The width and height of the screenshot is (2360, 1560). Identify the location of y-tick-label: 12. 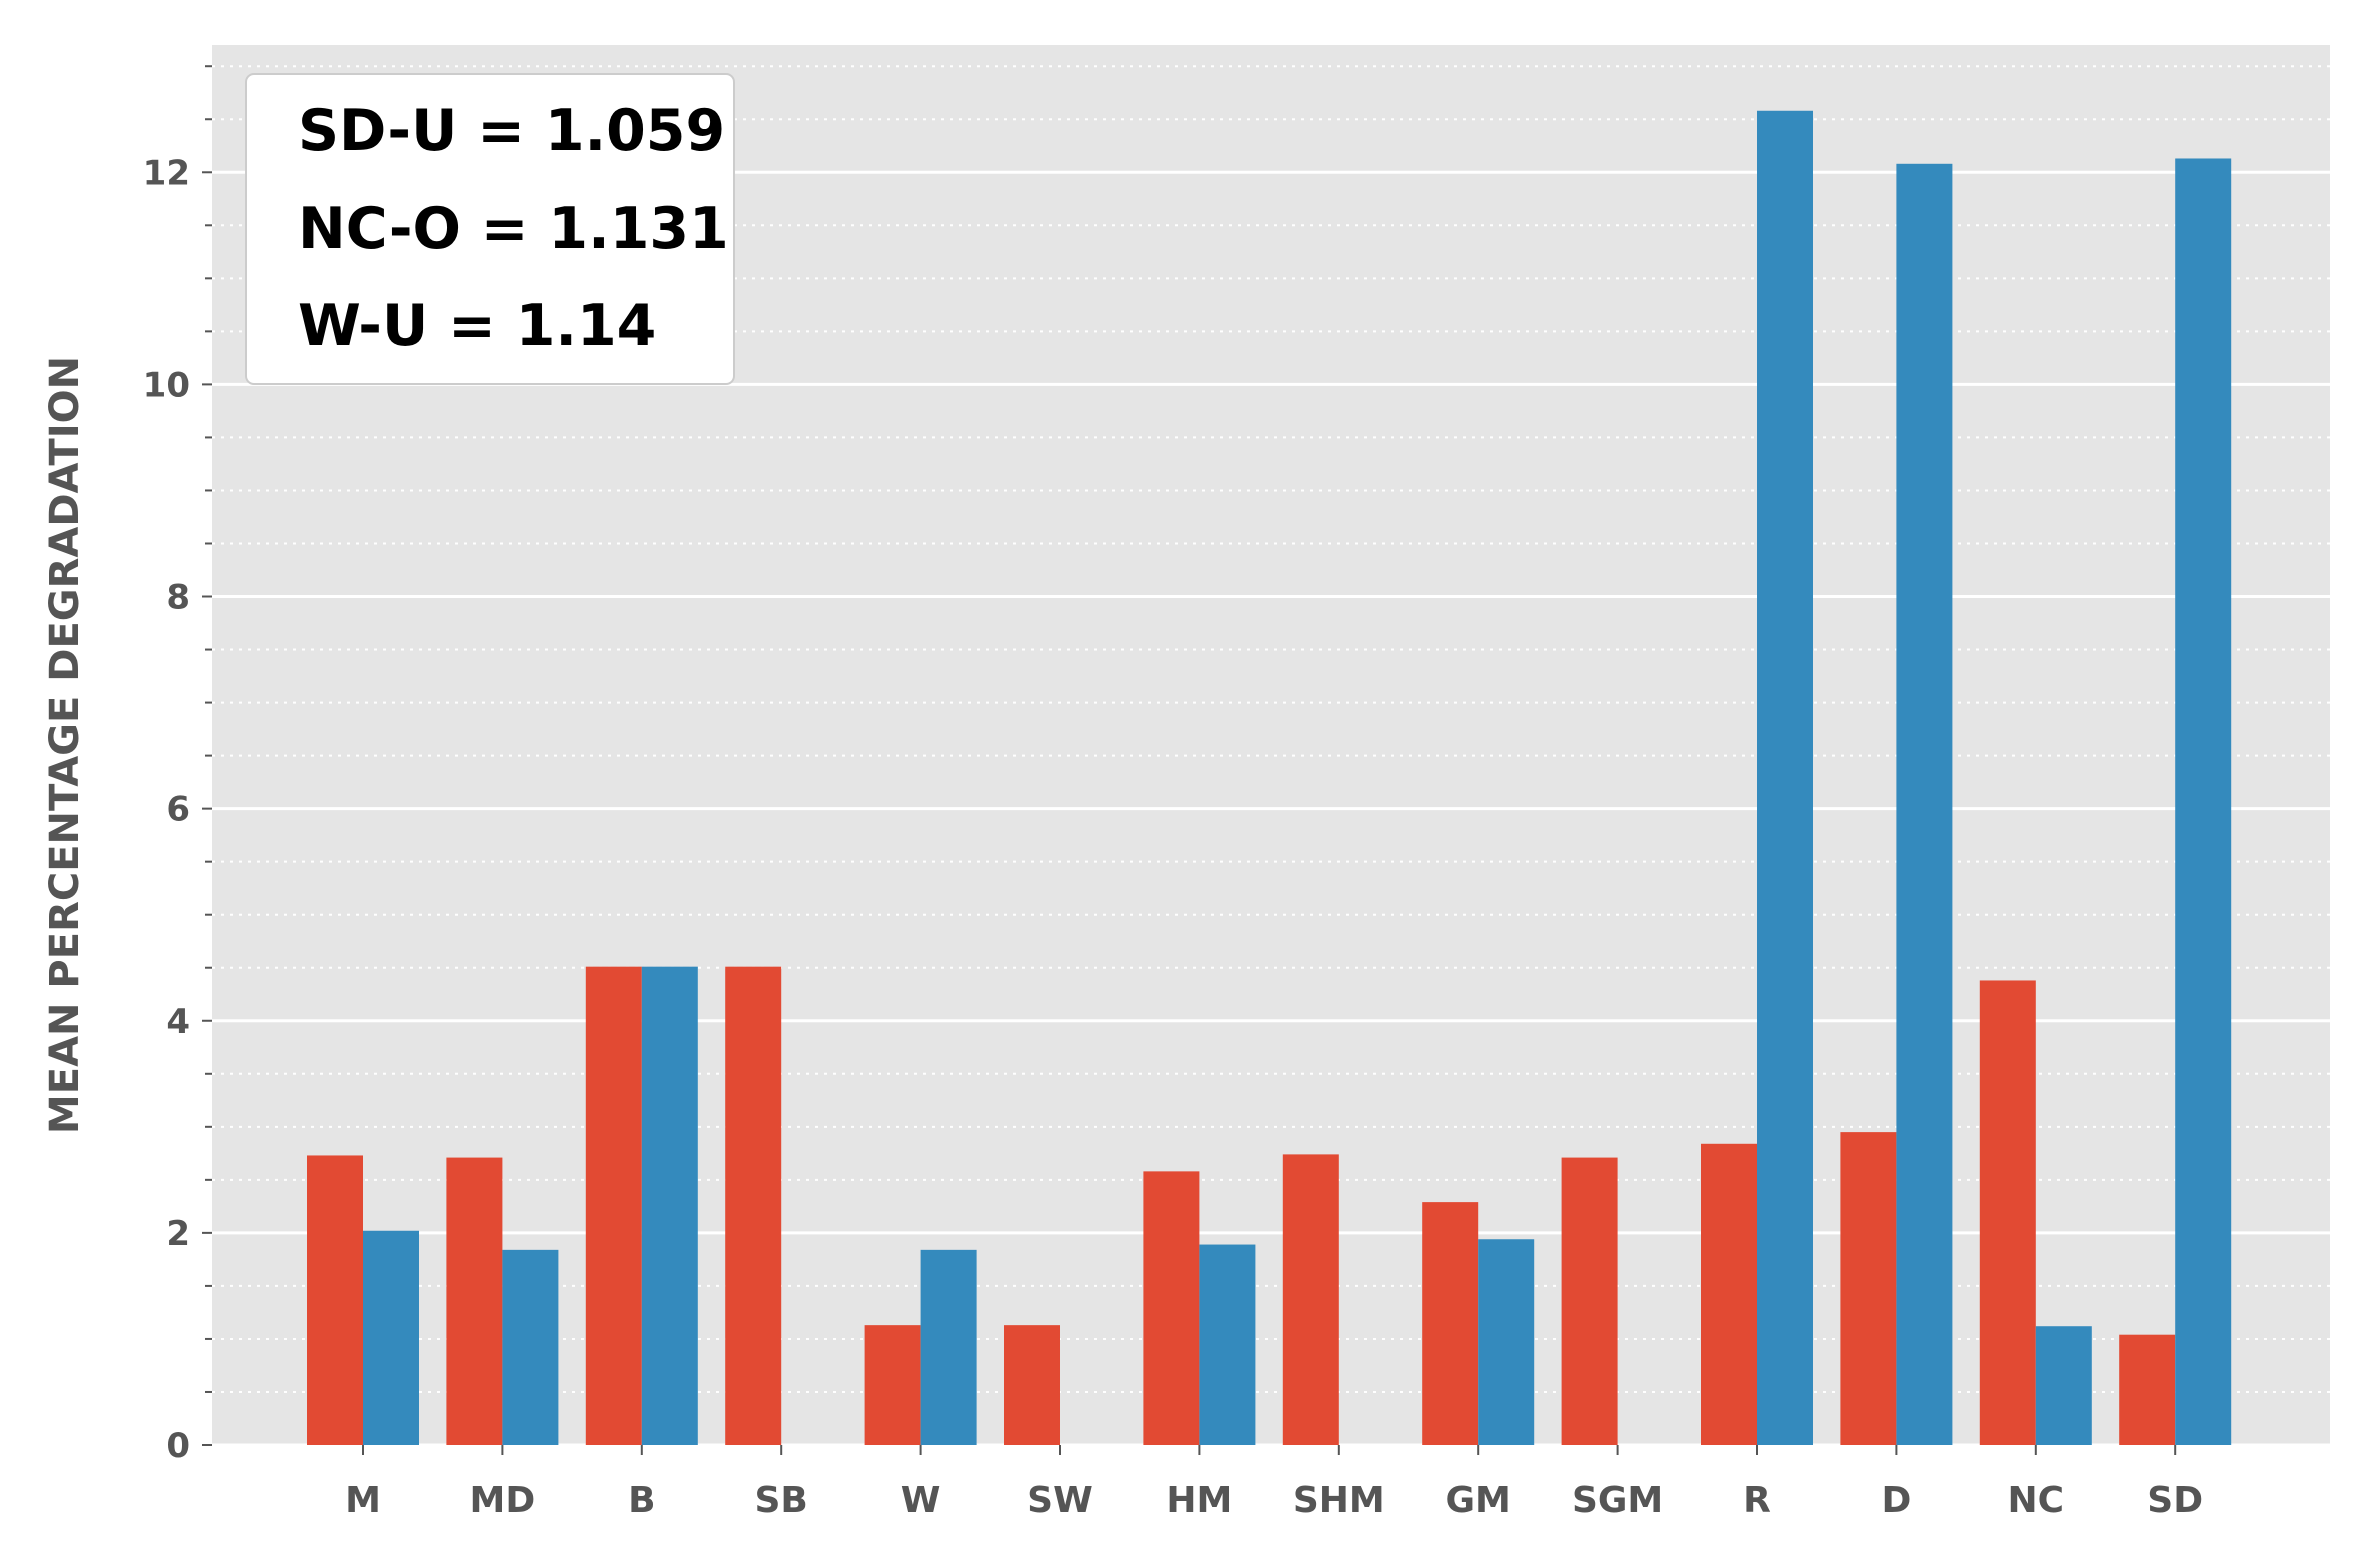
(166, 173).